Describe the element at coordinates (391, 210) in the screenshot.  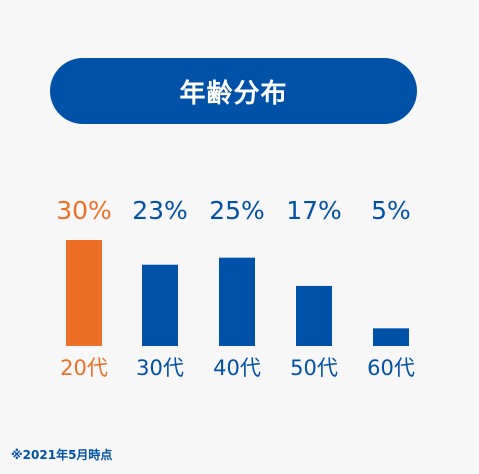
I see `value-label: 5%` at that location.